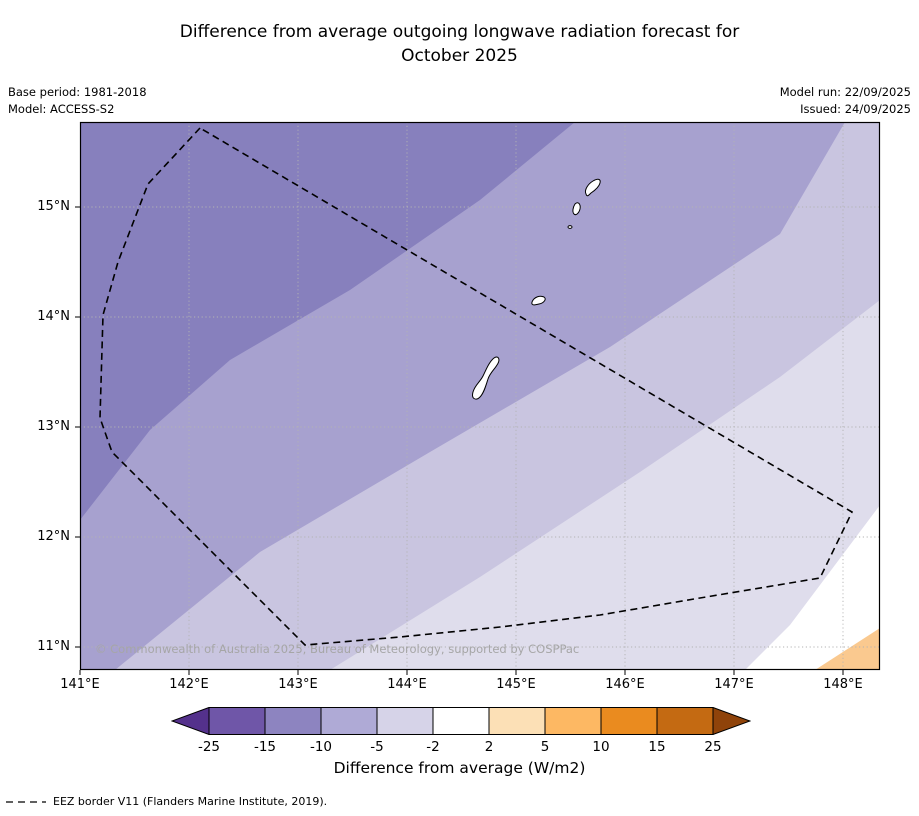  Describe the element at coordinates (190, 721) in the screenshot. I see `colorbar-left-arrow` at that location.